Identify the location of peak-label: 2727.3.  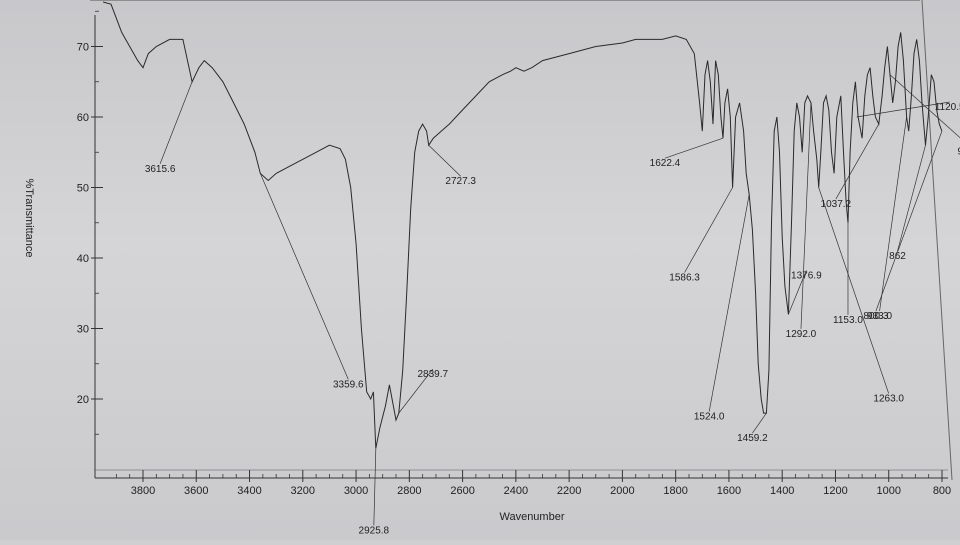
(460, 181).